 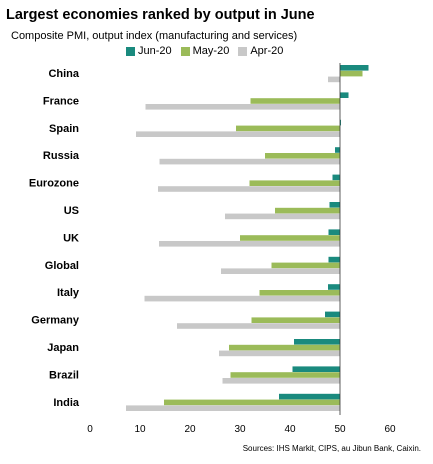 What do you see at coordinates (61, 156) in the screenshot?
I see `category-label-russia: Russia` at bounding box center [61, 156].